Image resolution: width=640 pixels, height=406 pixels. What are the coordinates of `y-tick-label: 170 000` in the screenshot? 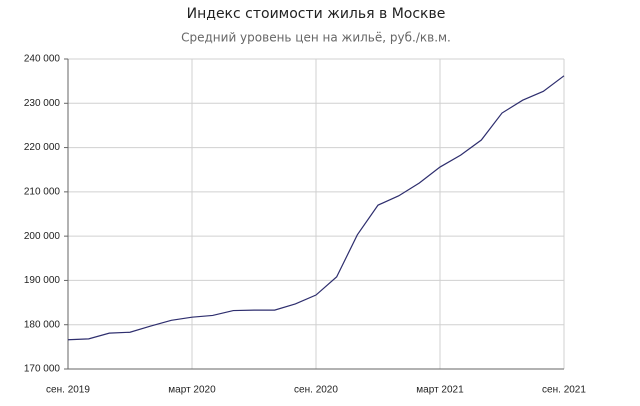 It's located at (42, 369).